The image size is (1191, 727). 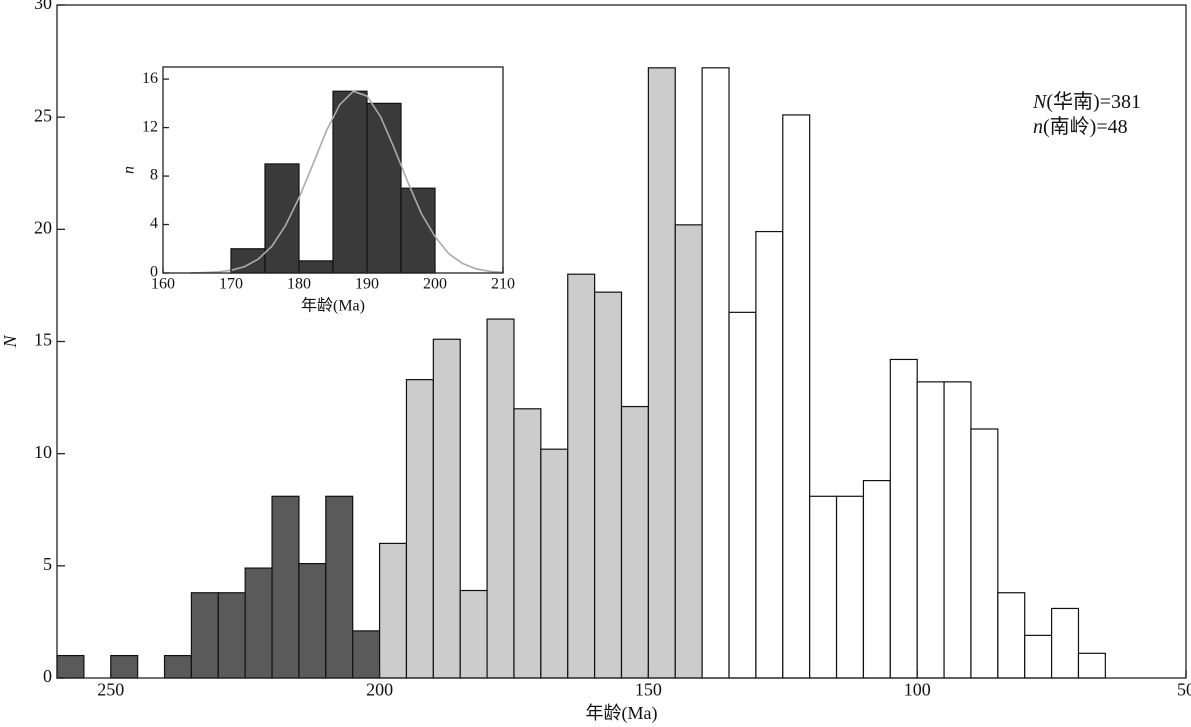 I want to click on y-tick-label: 12, so click(x=150, y=126).